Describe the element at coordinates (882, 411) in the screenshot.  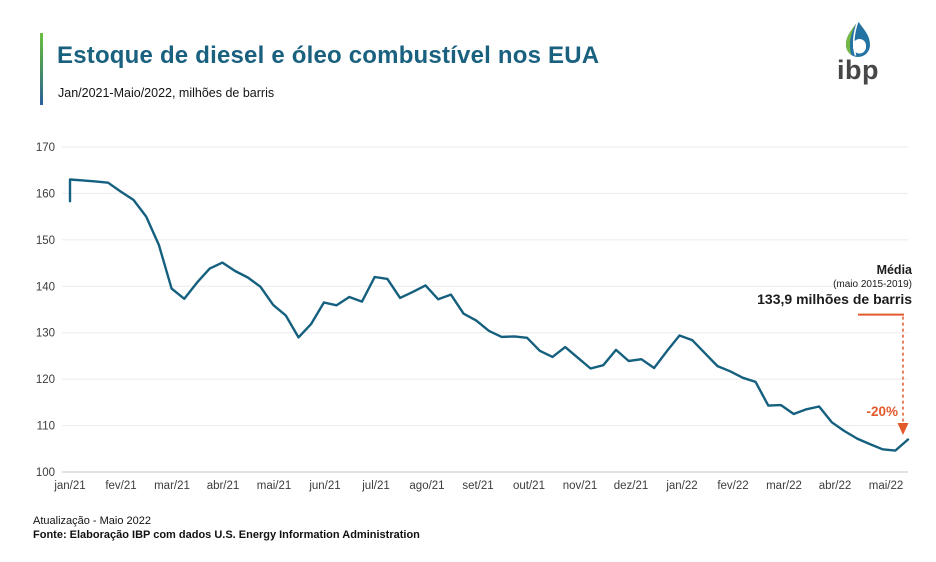
I see `drop-percentage-label: -20%` at that location.